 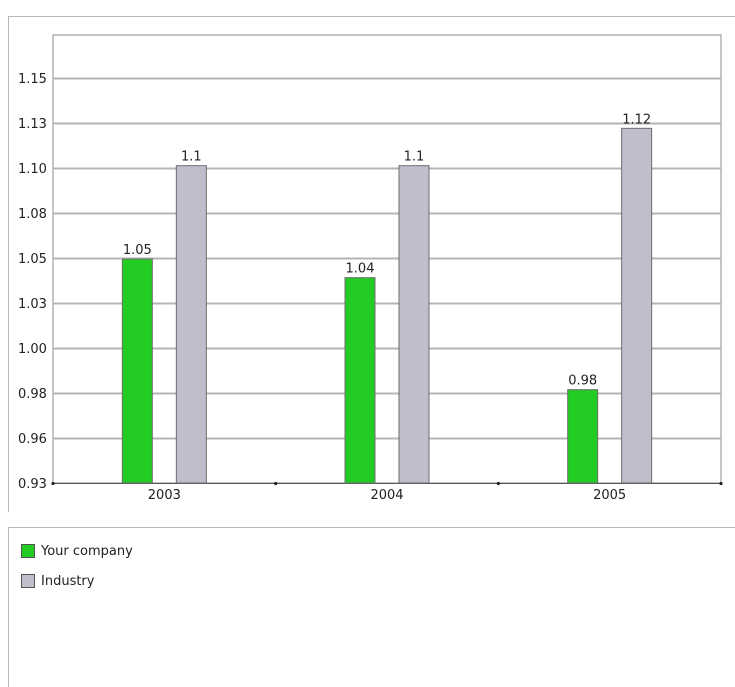 I want to click on y-tick-label: 0.96, so click(x=32, y=439).